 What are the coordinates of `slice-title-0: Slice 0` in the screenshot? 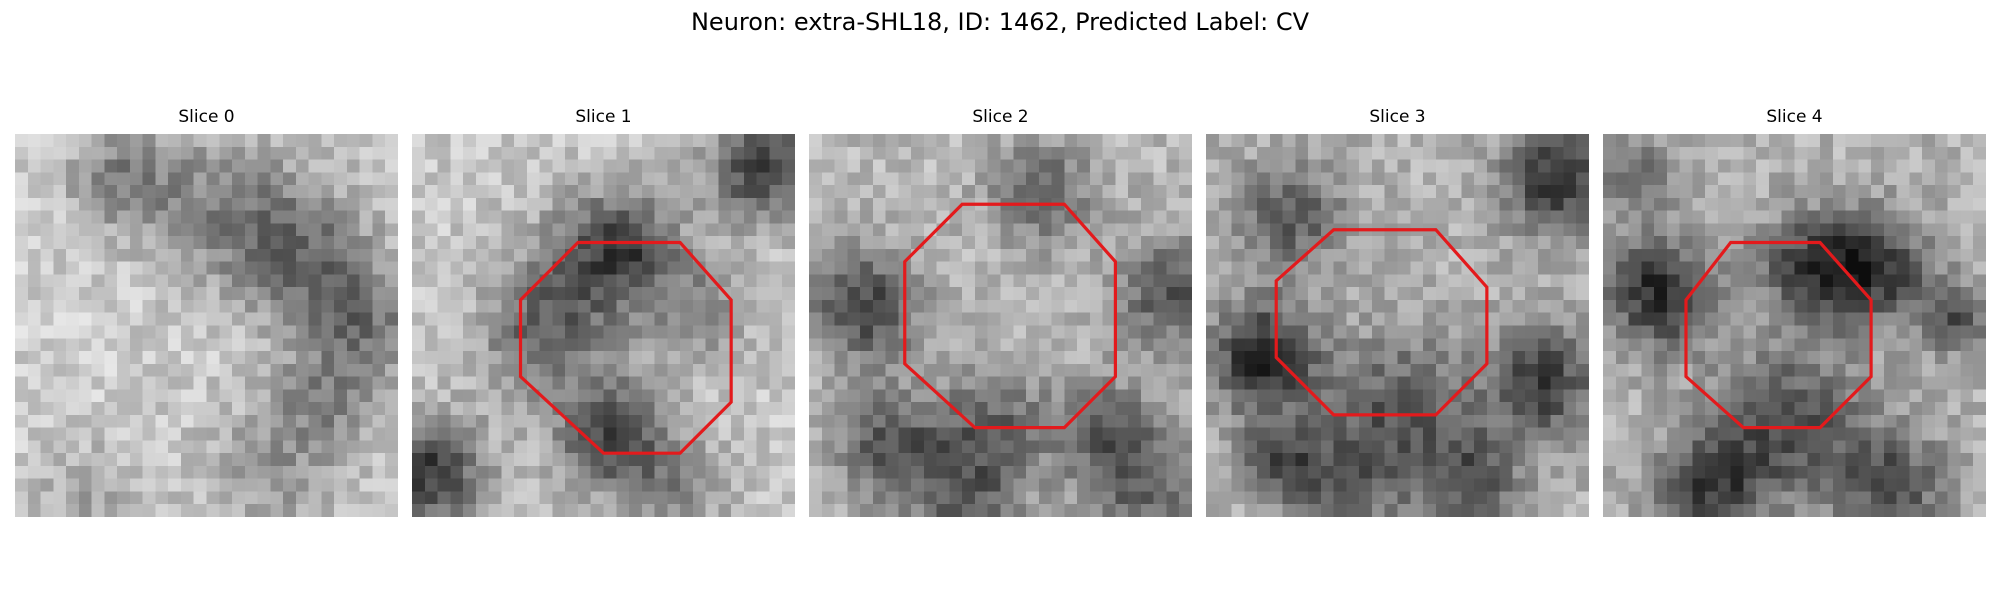 It's located at (206, 117).